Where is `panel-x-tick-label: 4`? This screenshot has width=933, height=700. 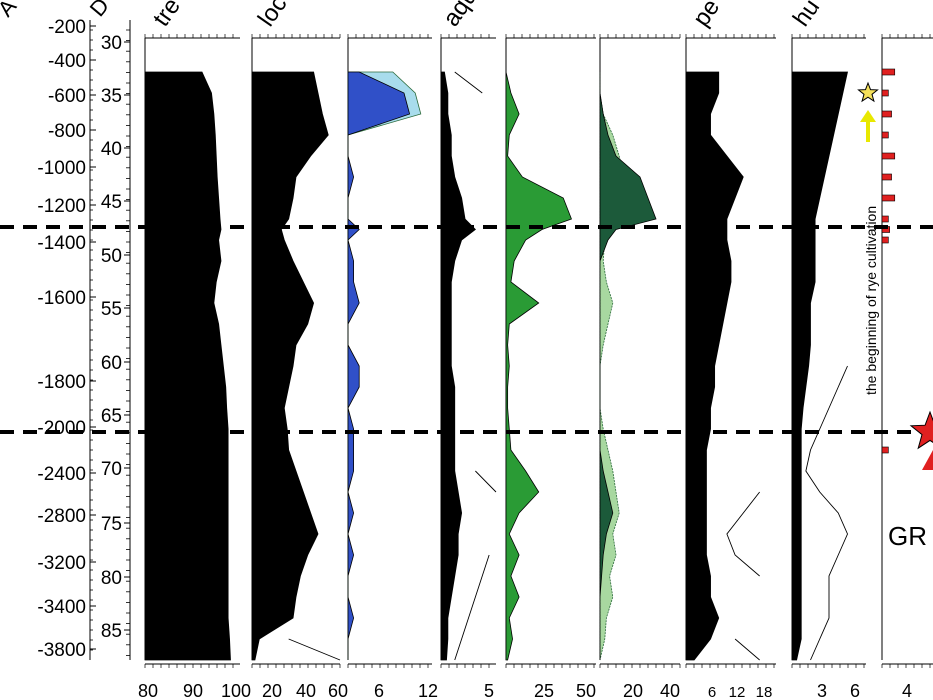
panel-x-tick-label: 4 is located at coordinates (907, 690).